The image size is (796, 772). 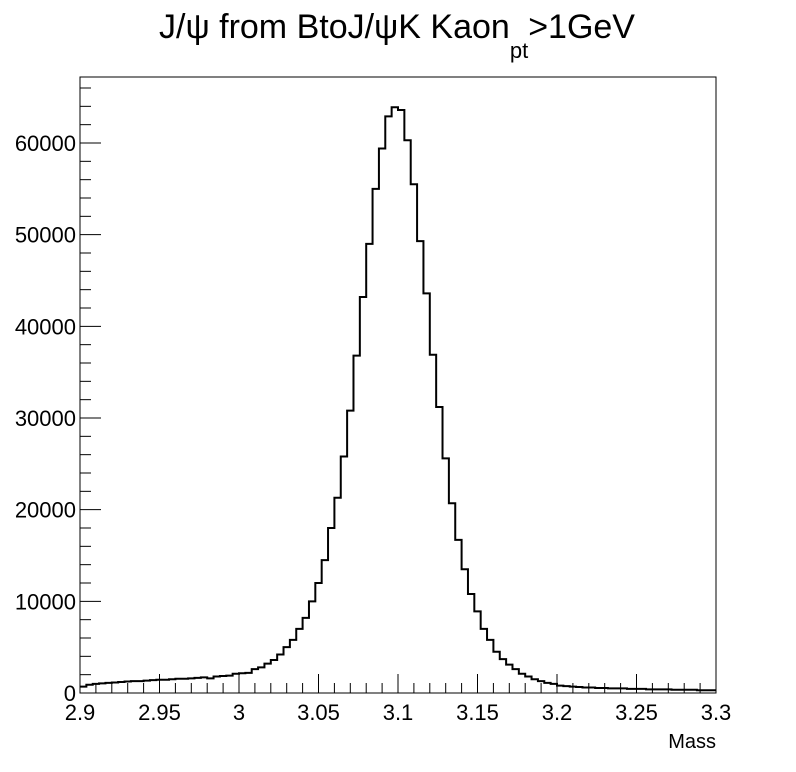 What do you see at coordinates (45, 235) in the screenshot?
I see `y-tick-label: 50000` at bounding box center [45, 235].